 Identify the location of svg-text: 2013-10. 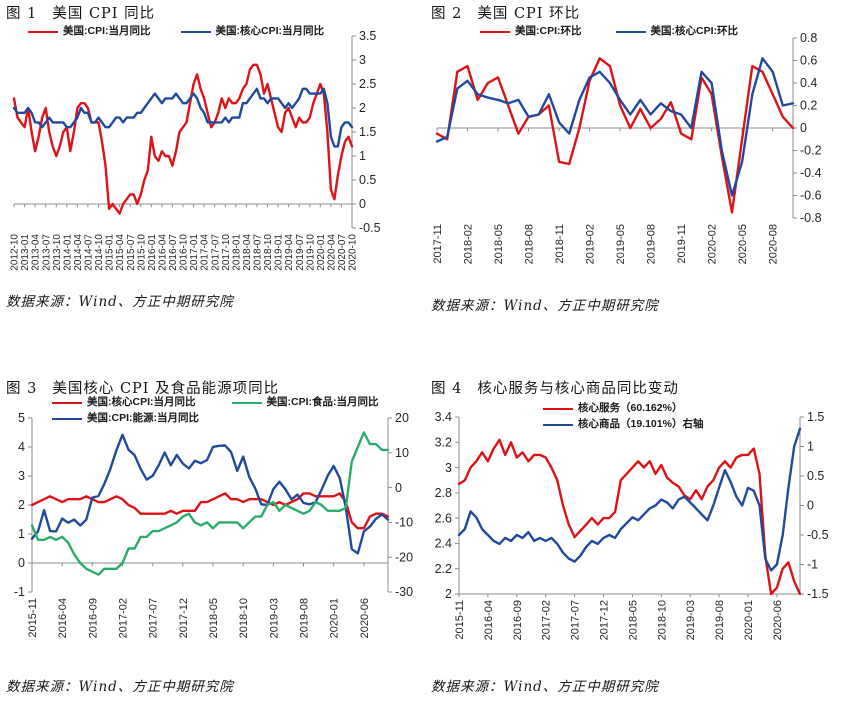
(57, 252).